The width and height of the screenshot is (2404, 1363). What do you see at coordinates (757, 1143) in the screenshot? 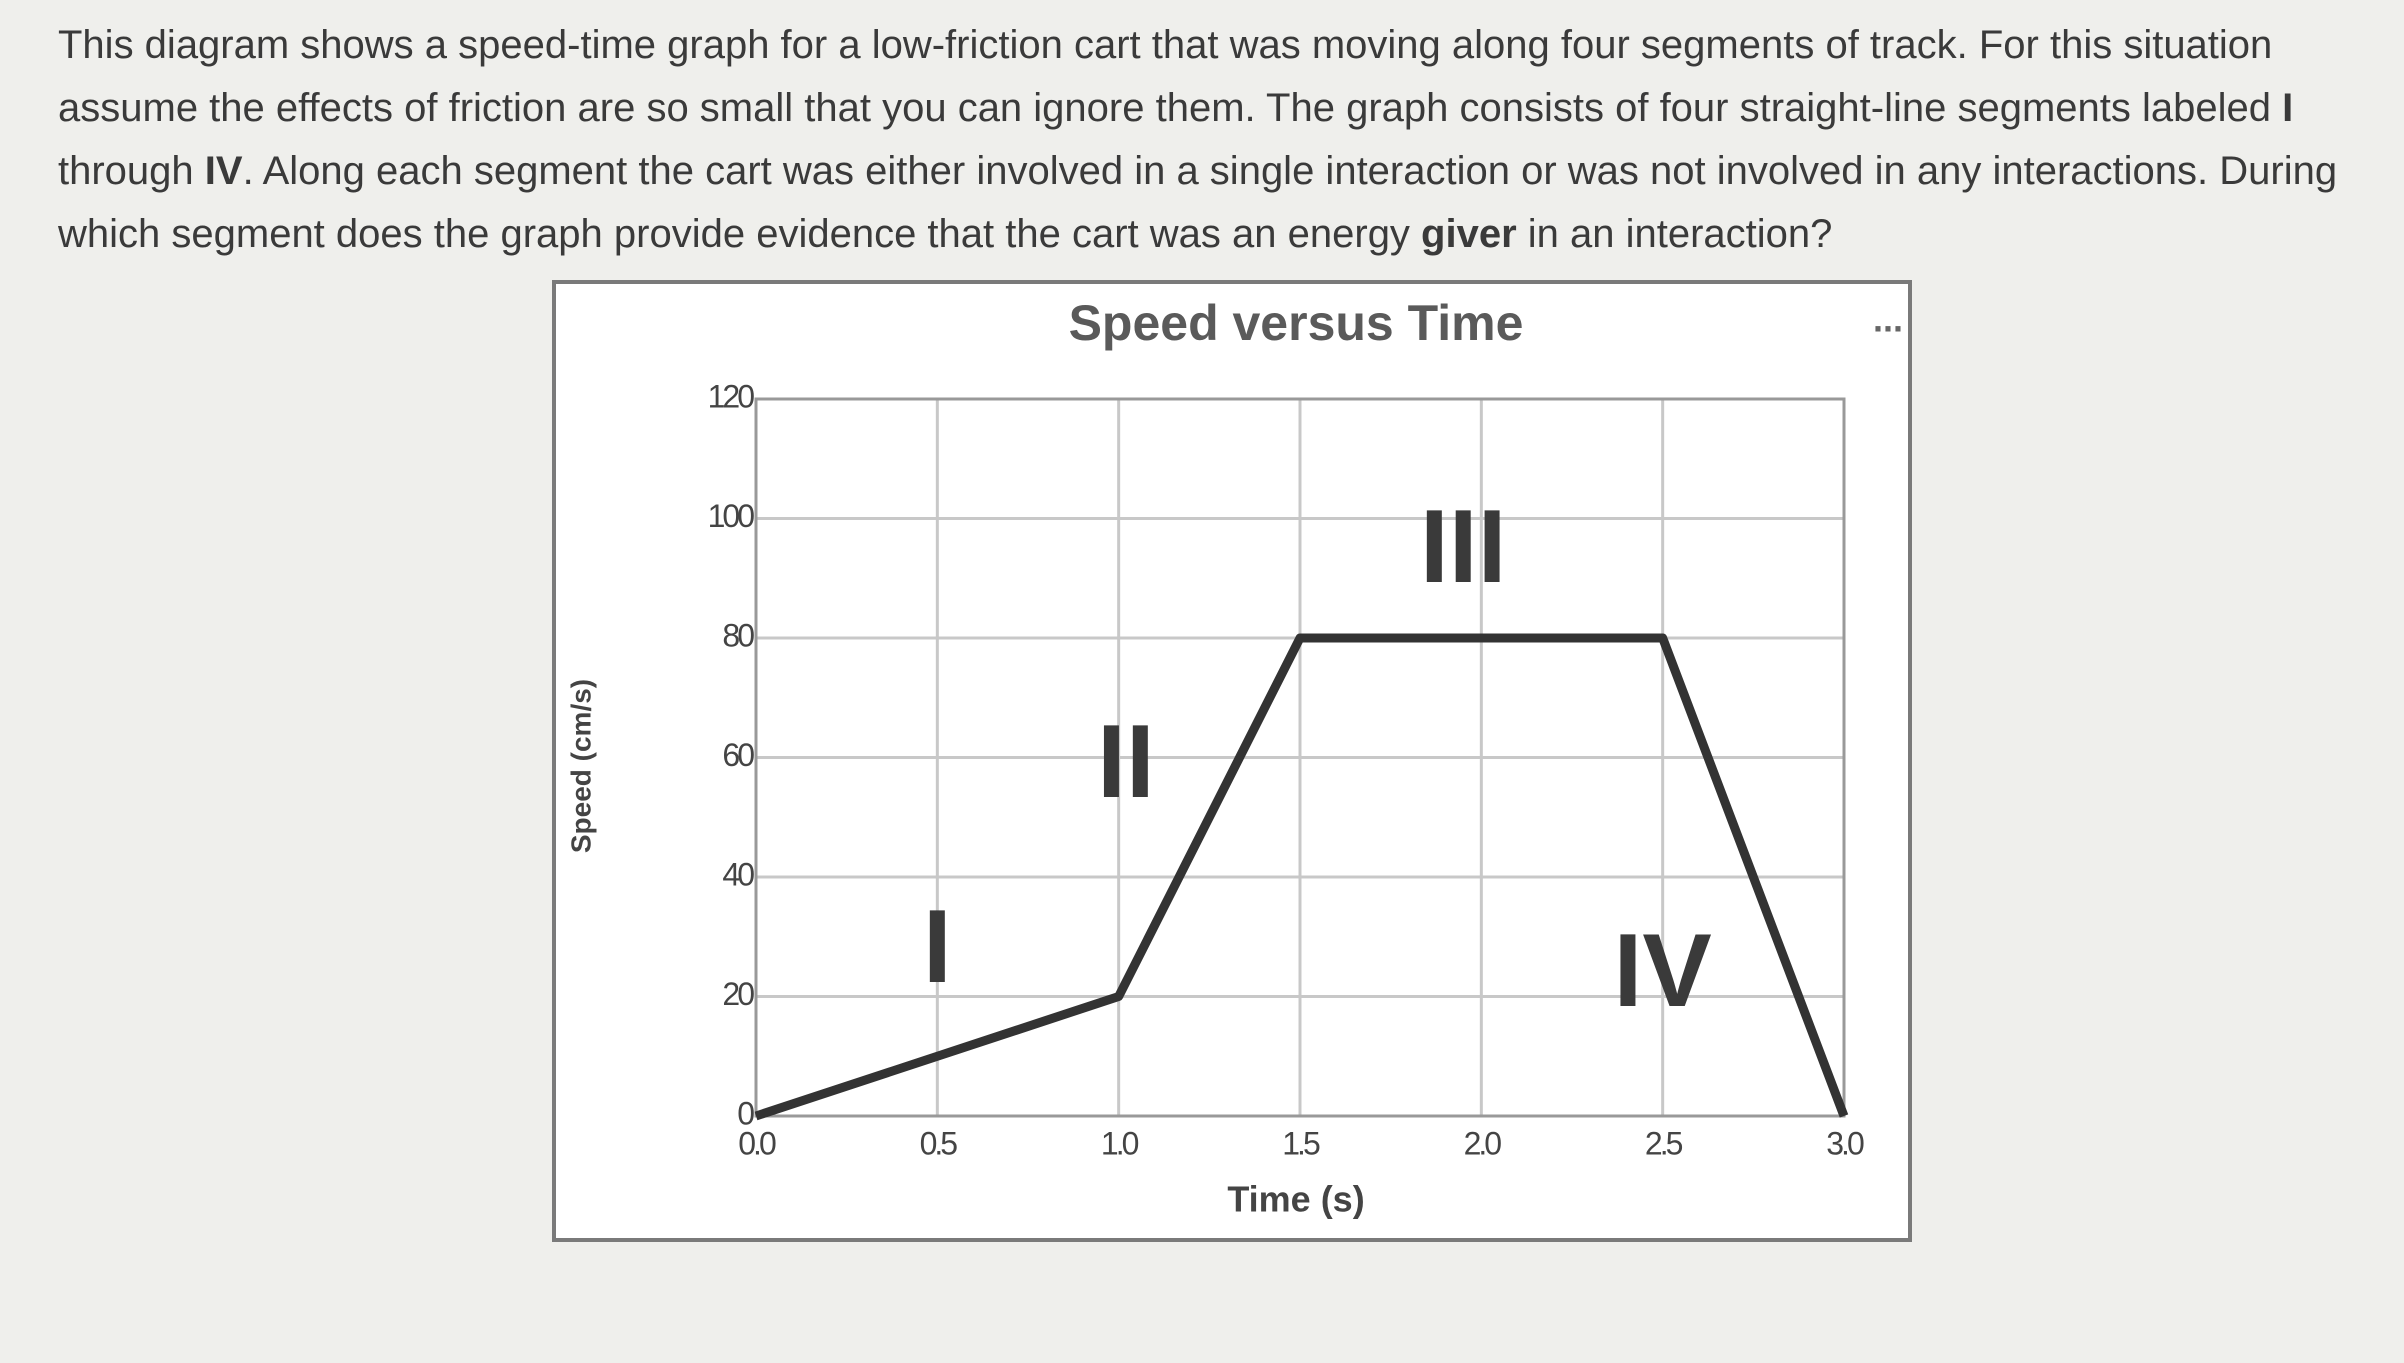
I see `x-tick-label: 0.0` at bounding box center [757, 1143].